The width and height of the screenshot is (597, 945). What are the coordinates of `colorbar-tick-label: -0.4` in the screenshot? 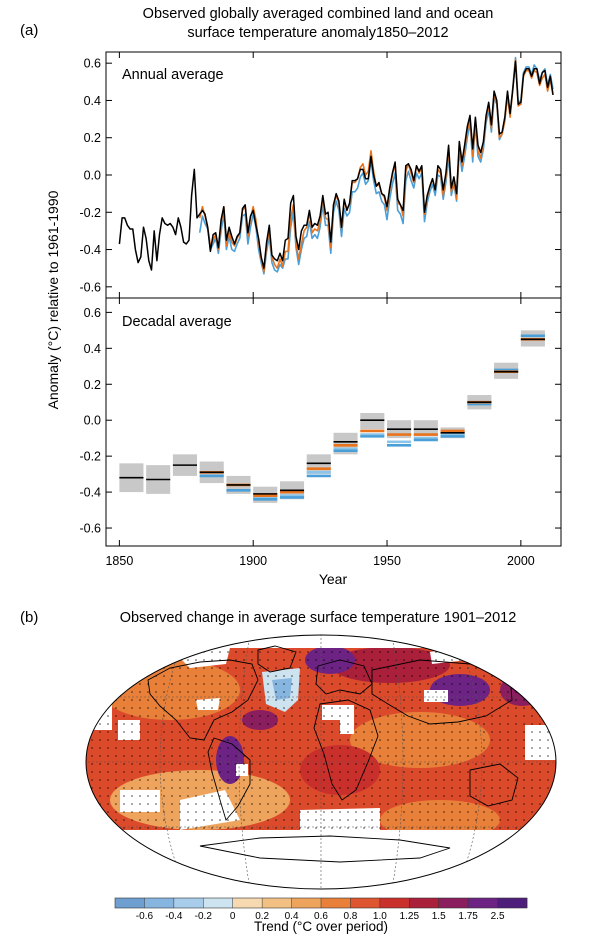 It's located at (174, 916).